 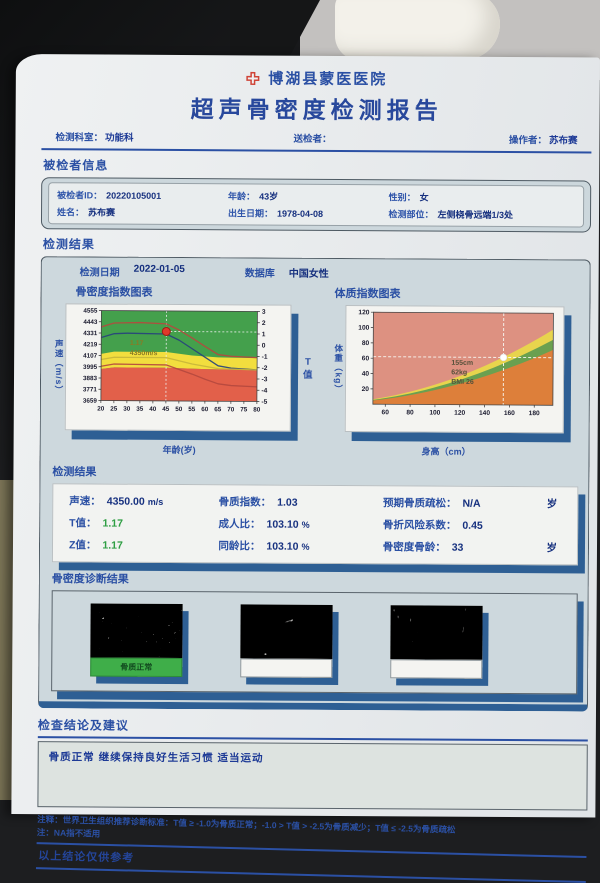 I want to click on patient-section-title: 被检者信息, so click(x=317, y=166).